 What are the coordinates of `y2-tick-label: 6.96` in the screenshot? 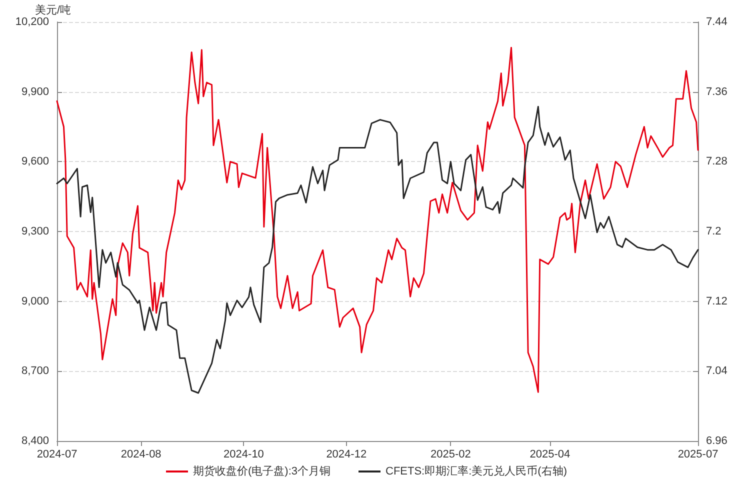 It's located at (717, 441).